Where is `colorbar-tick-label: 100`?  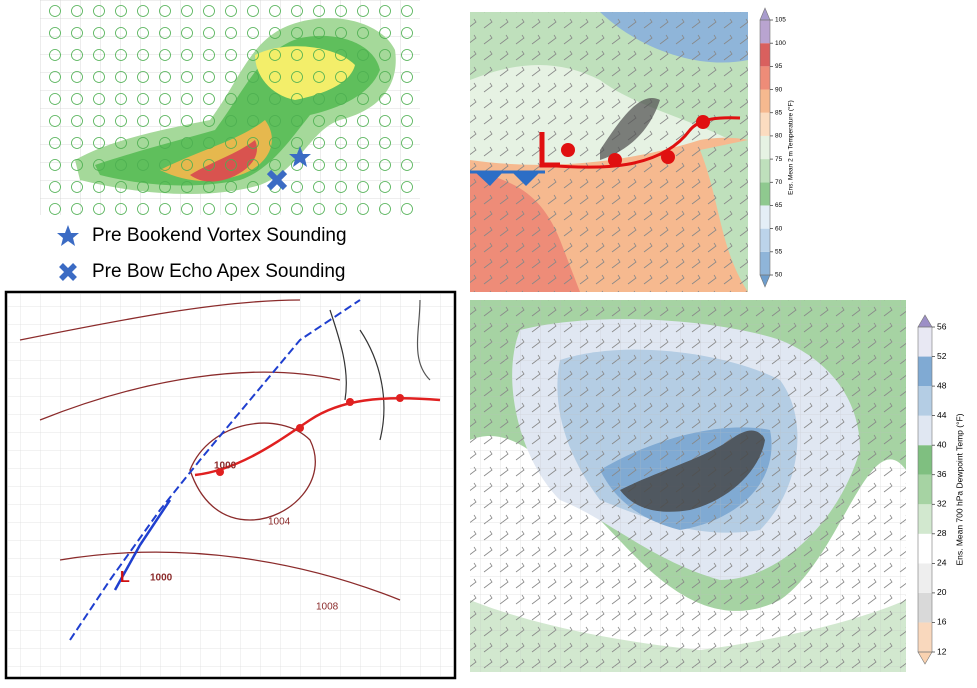
colorbar-tick-label: 100 is located at coordinates (780, 43).